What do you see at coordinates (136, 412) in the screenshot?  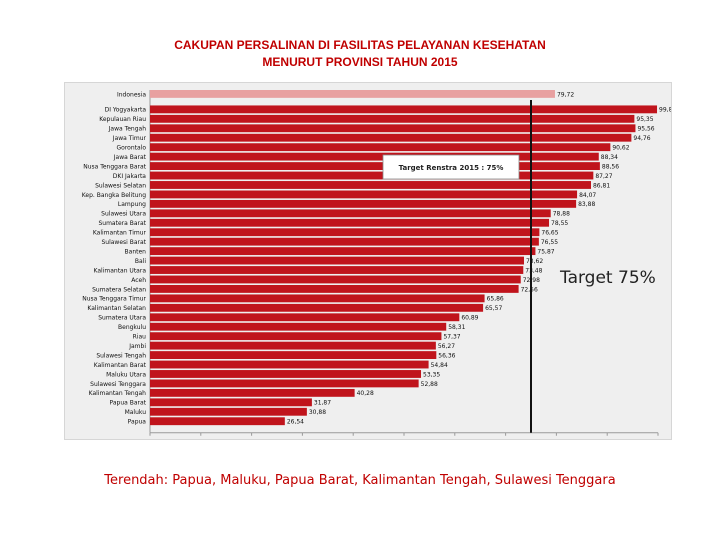 I see `category-label-33: Maluku` at bounding box center [136, 412].